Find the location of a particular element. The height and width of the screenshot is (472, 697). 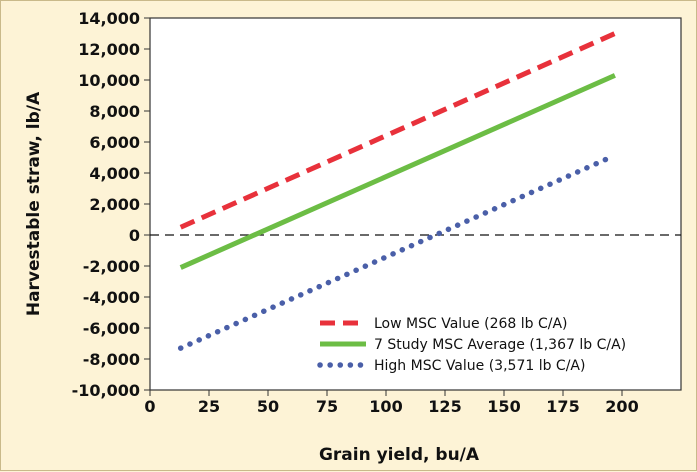

y-tick-label: 0 is located at coordinates (134, 235).